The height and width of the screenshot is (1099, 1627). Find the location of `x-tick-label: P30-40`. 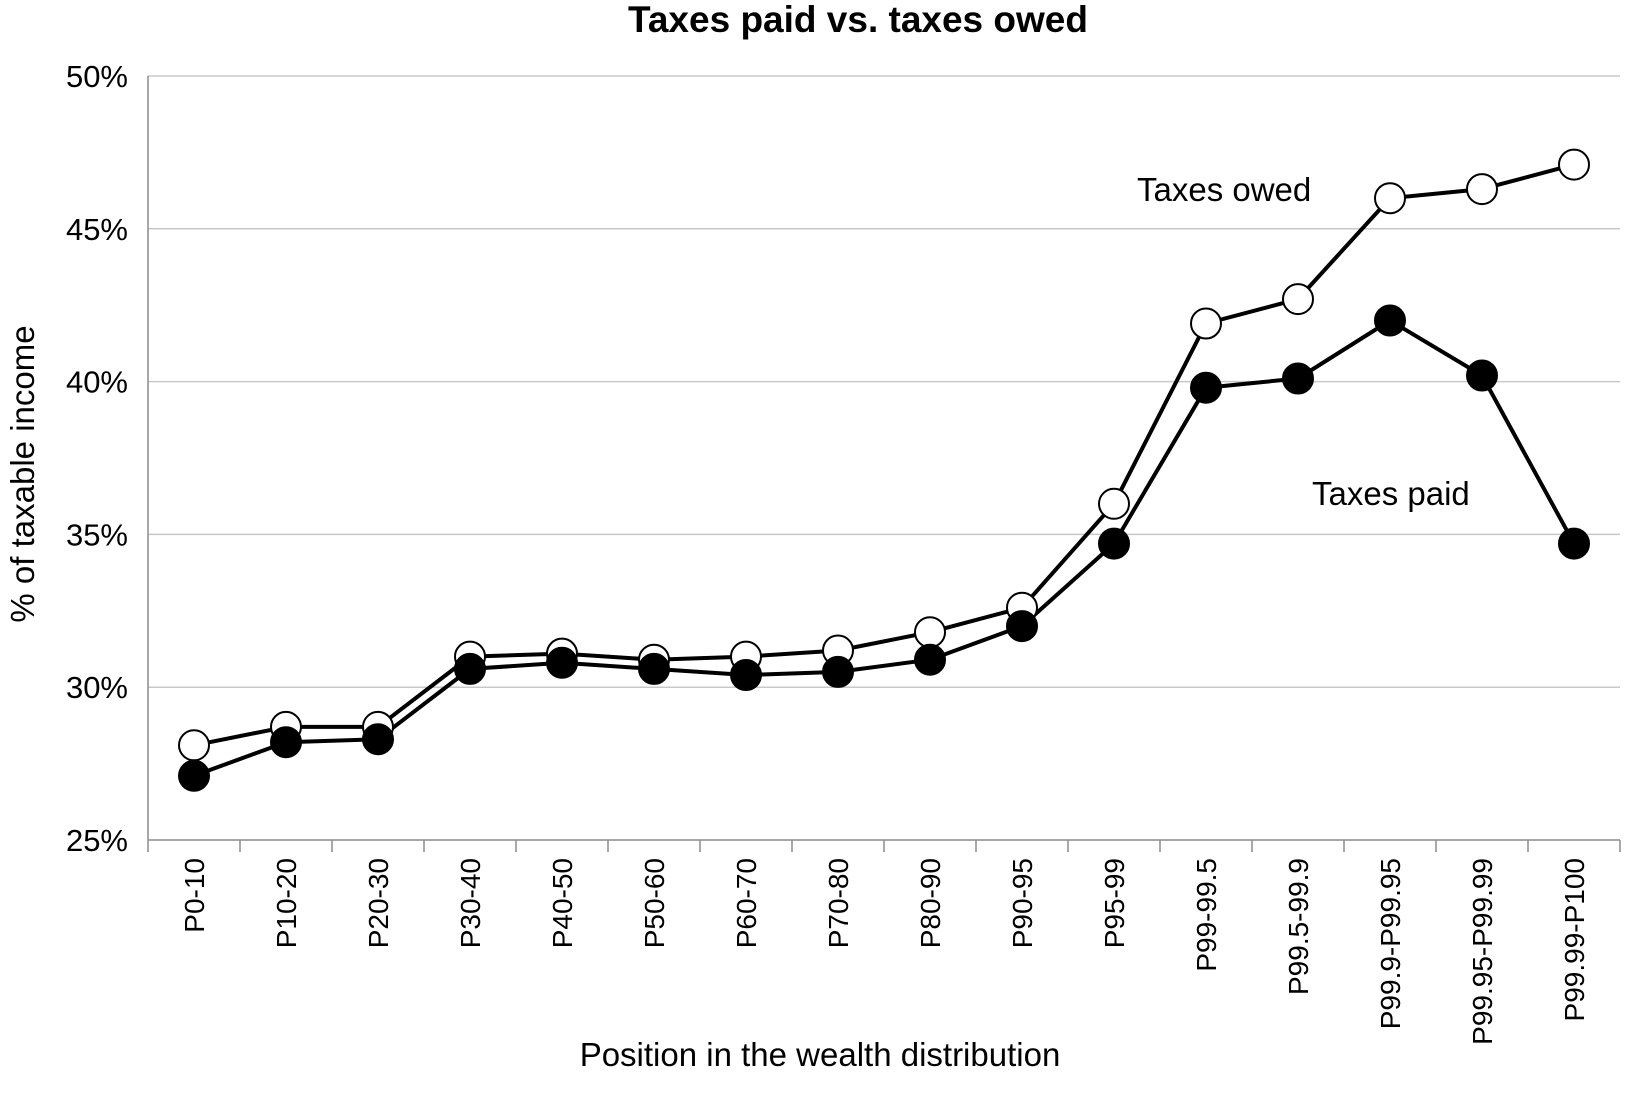

x-tick-label: P30-40 is located at coordinates (470, 903).